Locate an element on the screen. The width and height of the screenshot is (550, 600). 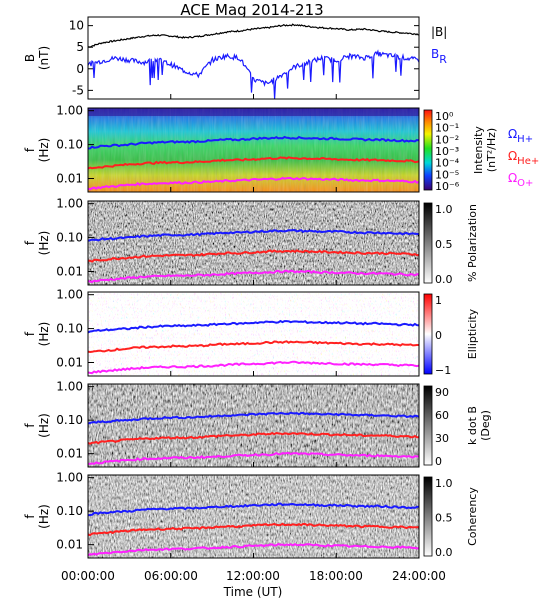
legend-subscript: H+ is located at coordinates (525, 139).